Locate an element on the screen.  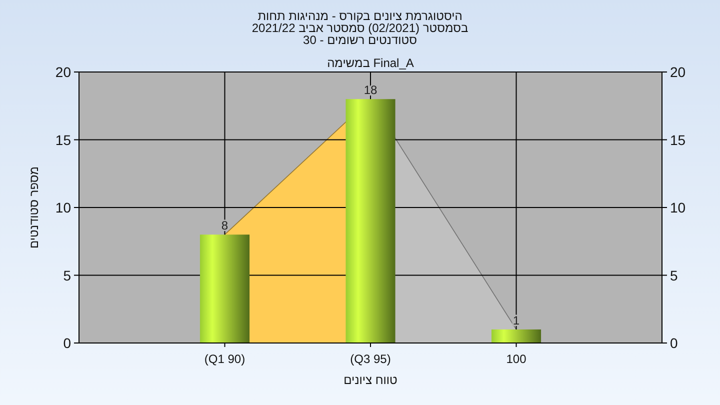
y2-tick-label: 10 is located at coordinates (678, 208).